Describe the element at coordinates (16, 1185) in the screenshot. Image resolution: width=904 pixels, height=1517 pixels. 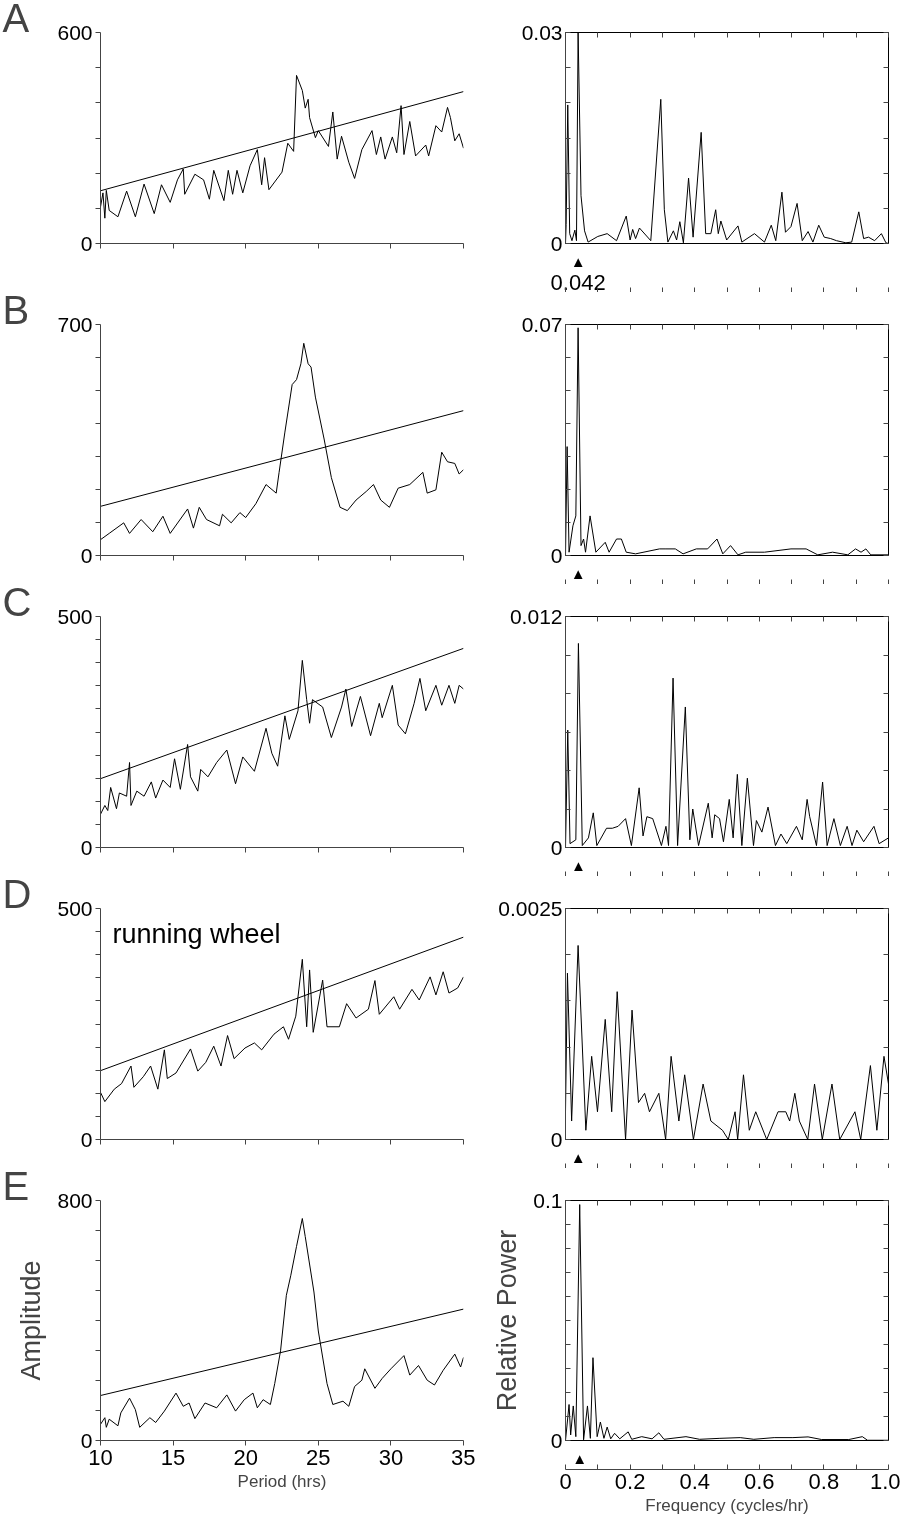
I see `chart-title: E` at that location.